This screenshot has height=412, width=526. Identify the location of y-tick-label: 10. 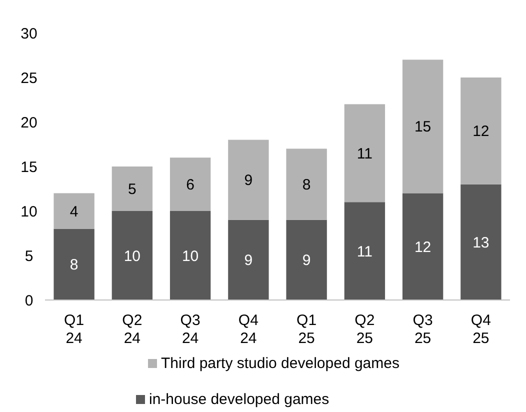
(29, 211).